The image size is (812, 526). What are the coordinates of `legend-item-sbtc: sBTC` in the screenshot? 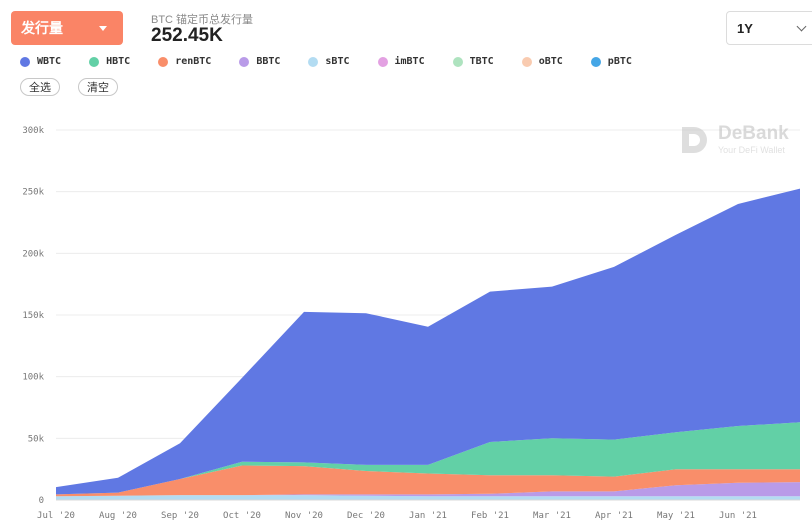 It's located at (329, 61).